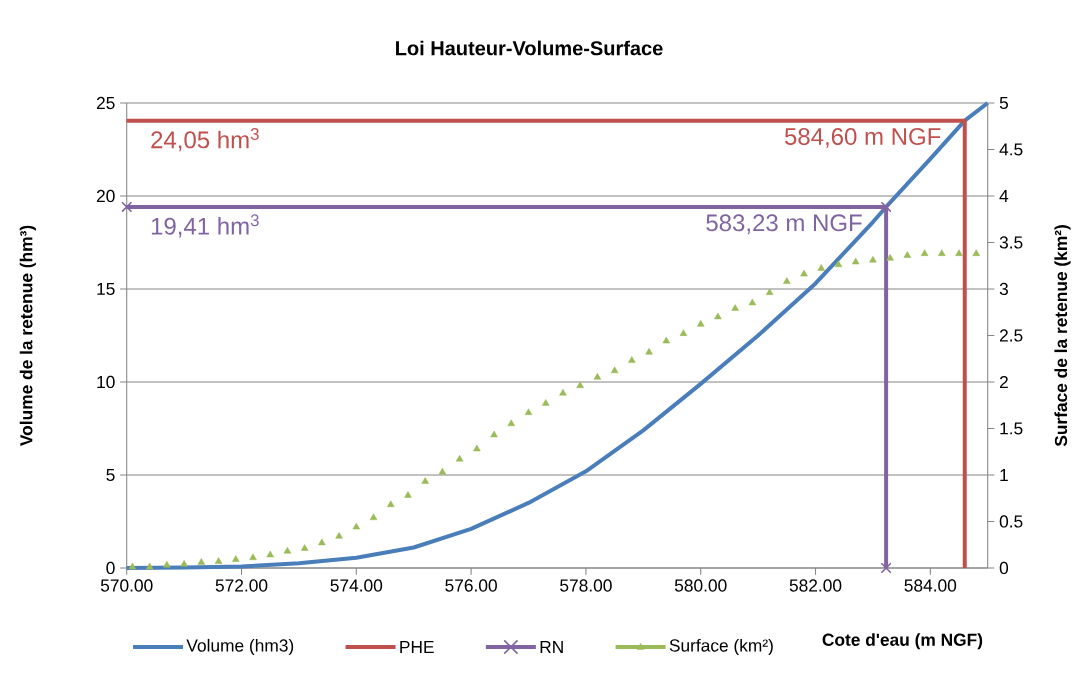  What do you see at coordinates (784, 224) in the screenshot?
I see `annotation: 583,23 m NGF` at bounding box center [784, 224].